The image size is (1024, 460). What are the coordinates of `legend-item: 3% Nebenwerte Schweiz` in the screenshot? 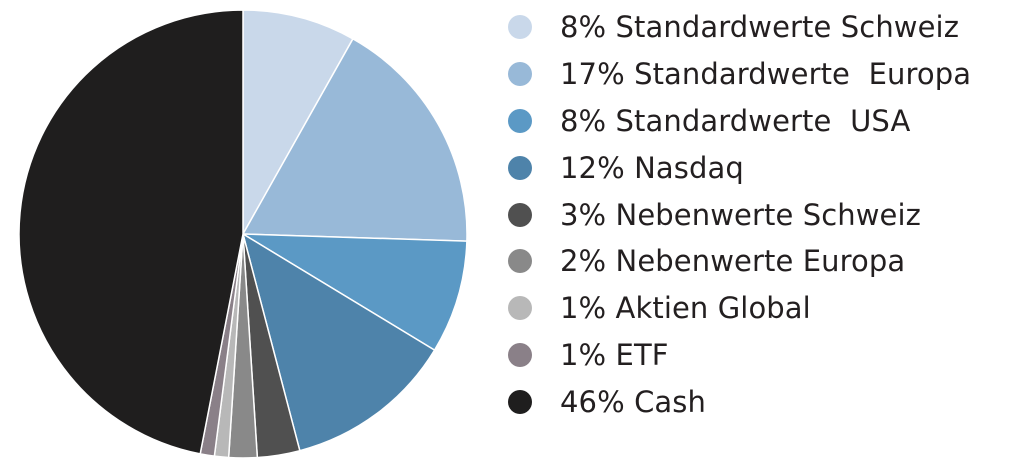 It's located at (738, 214).